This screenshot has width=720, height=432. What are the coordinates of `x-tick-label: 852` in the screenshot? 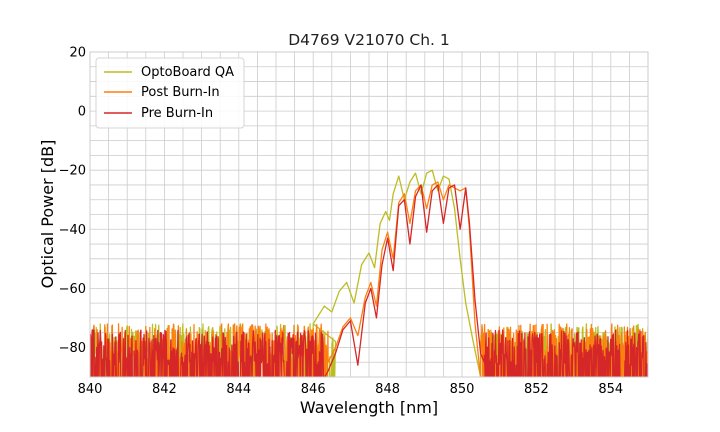 It's located at (536, 389).